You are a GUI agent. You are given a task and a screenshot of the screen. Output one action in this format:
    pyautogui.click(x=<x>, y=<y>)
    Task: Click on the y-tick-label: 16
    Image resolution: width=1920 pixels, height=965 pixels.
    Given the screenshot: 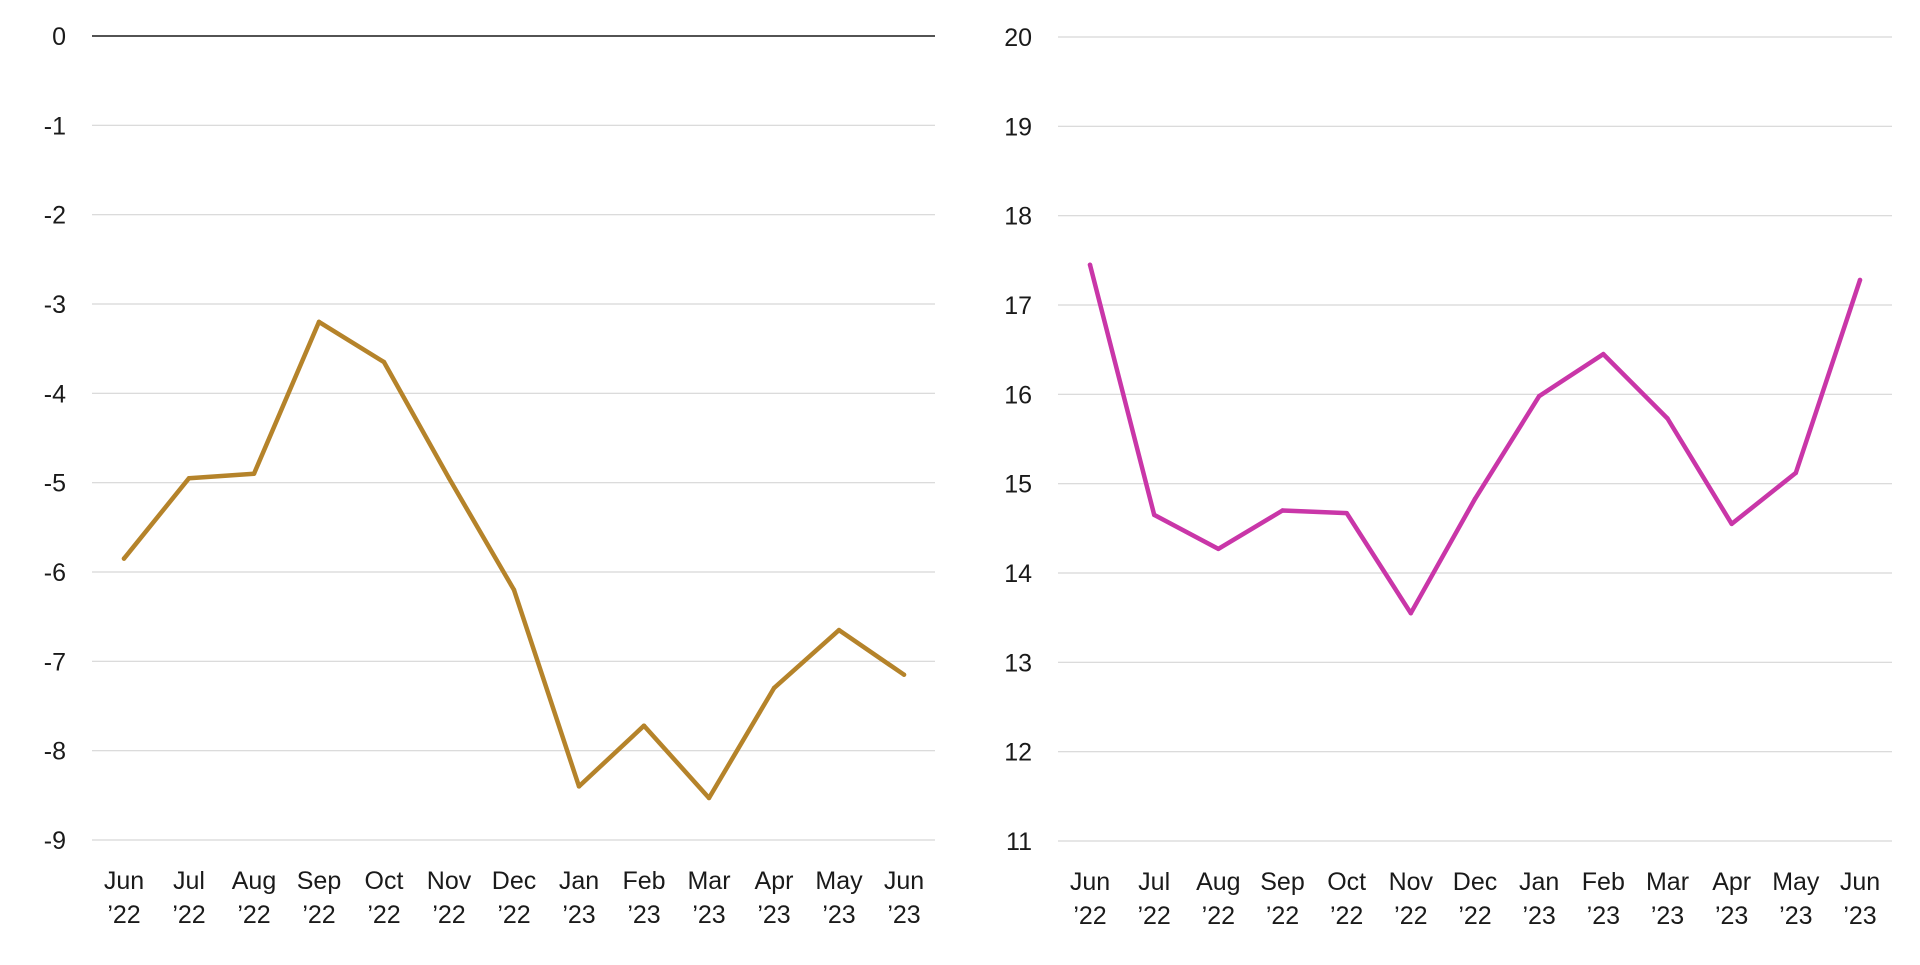 What is the action you would take?
    pyautogui.click(x=1018, y=395)
    